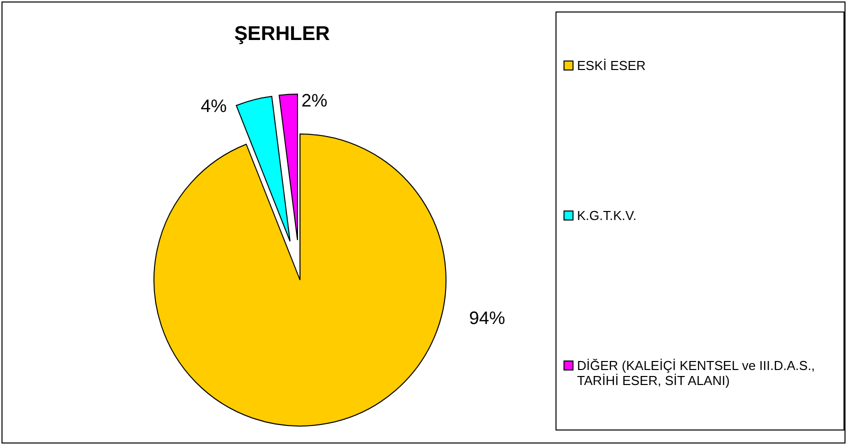 The width and height of the screenshot is (848, 446). What do you see at coordinates (696, 373) in the screenshot?
I see `legend-label: DİĞER (KALEİÇİ KENTSEL ve III.D.A.S., TARİHİ ESER, SİT ALANI)` at bounding box center [696, 373].